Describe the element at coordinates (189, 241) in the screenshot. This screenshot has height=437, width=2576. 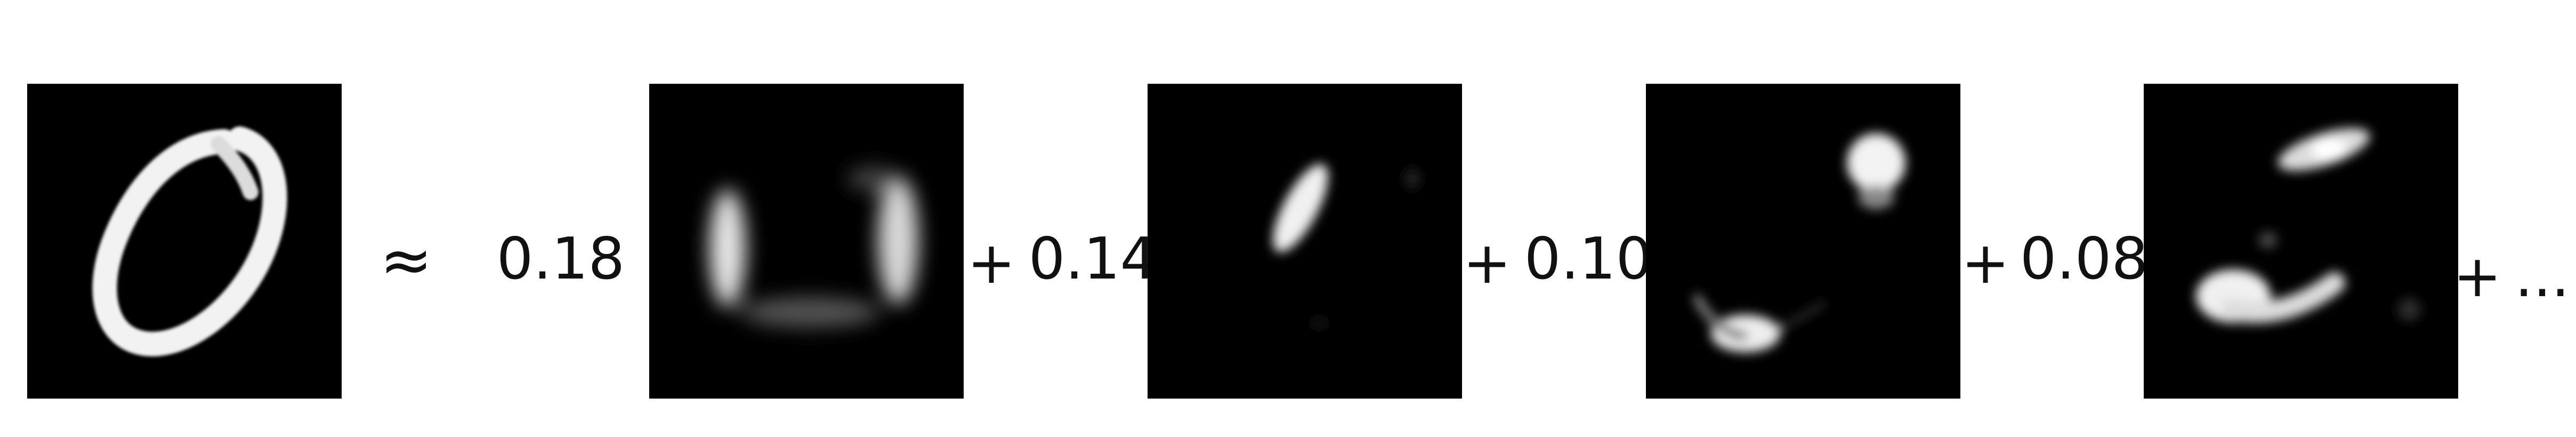
I see `digit-zero-stroke` at that location.